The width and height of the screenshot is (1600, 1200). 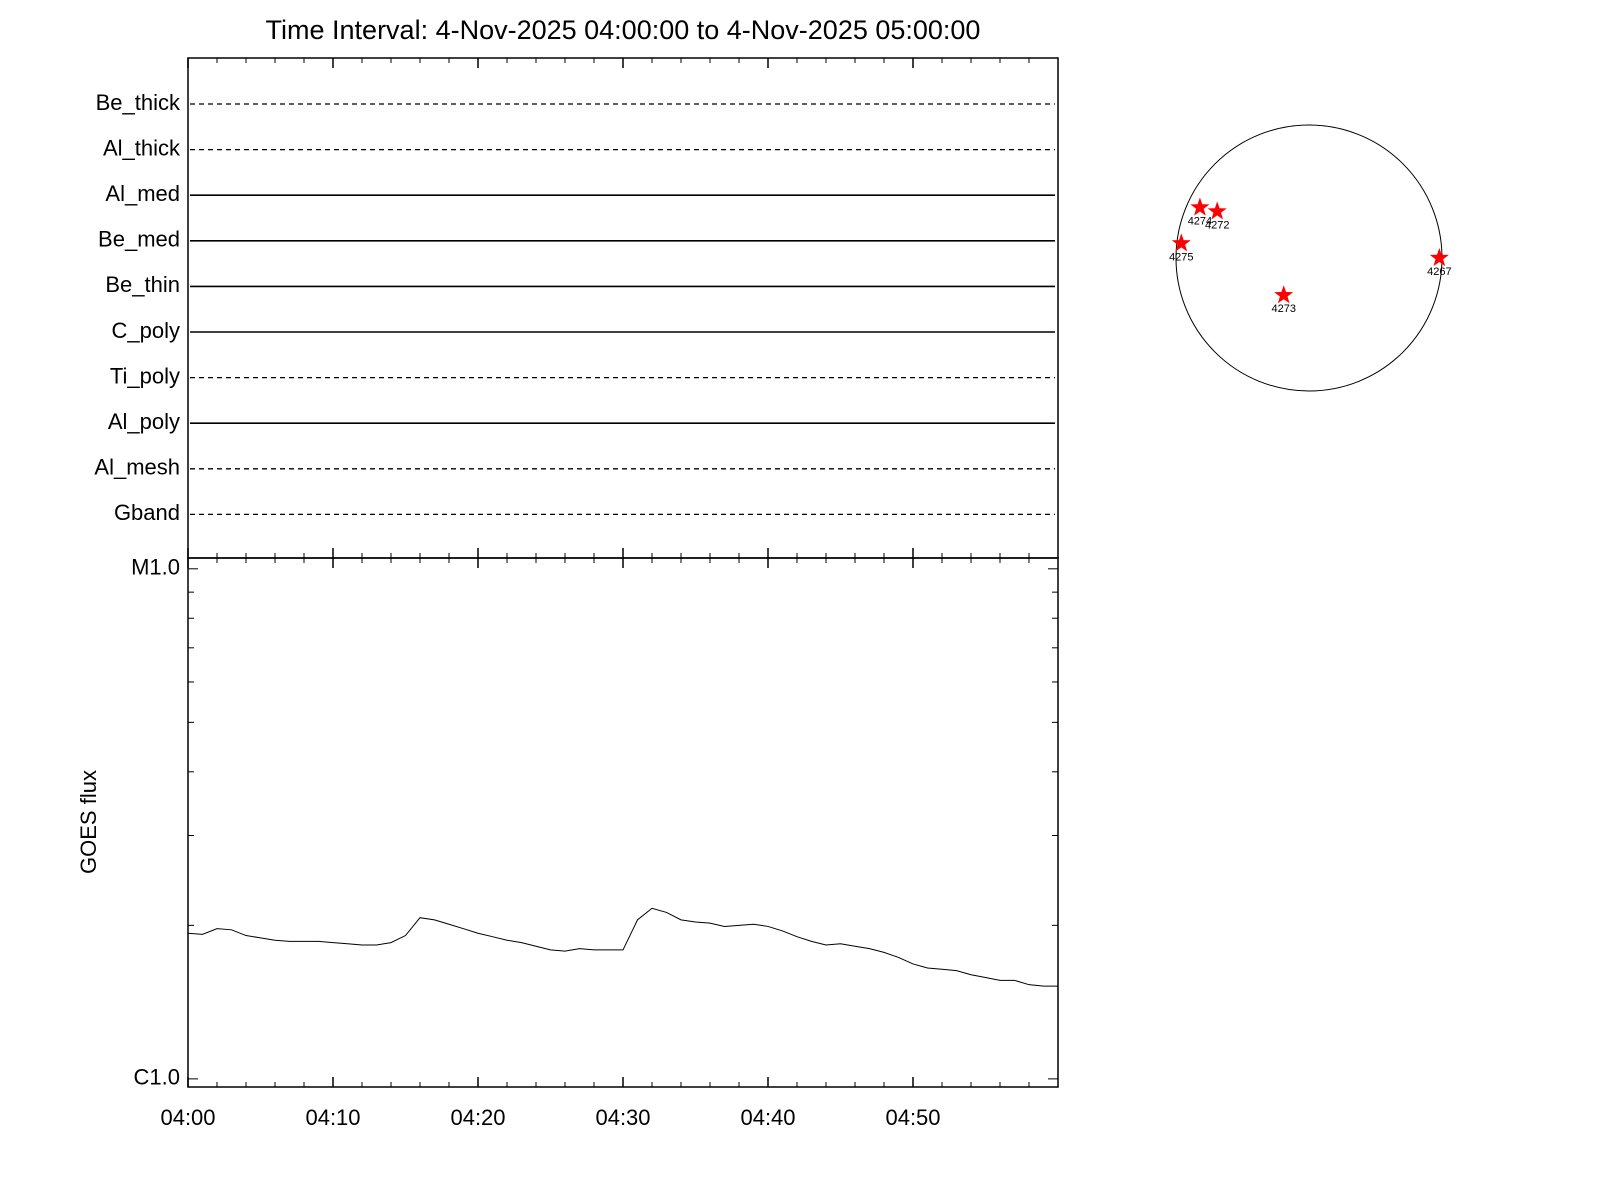 What do you see at coordinates (146, 330) in the screenshot?
I see `channel-label: C_poly` at bounding box center [146, 330].